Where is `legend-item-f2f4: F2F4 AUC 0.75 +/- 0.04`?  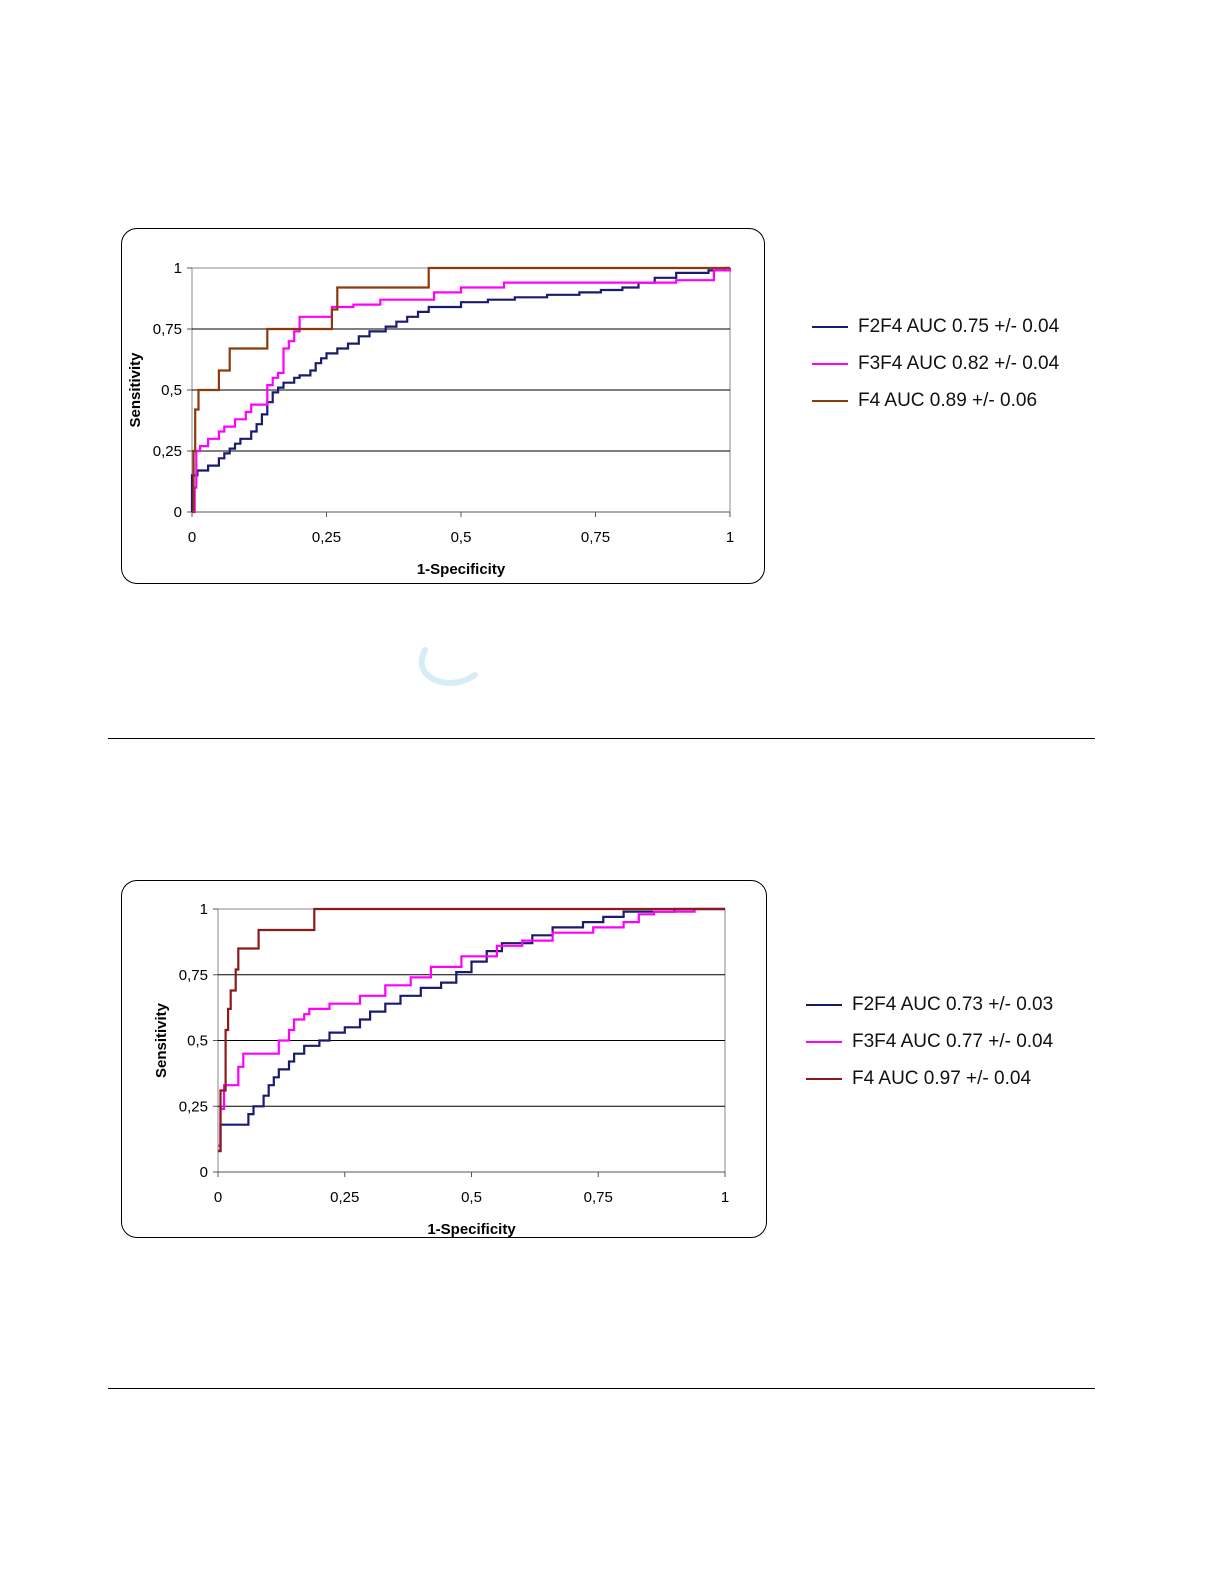
legend-item-f2f4: F2F4 AUC 0.75 +/- 0.04 is located at coordinates (972, 326).